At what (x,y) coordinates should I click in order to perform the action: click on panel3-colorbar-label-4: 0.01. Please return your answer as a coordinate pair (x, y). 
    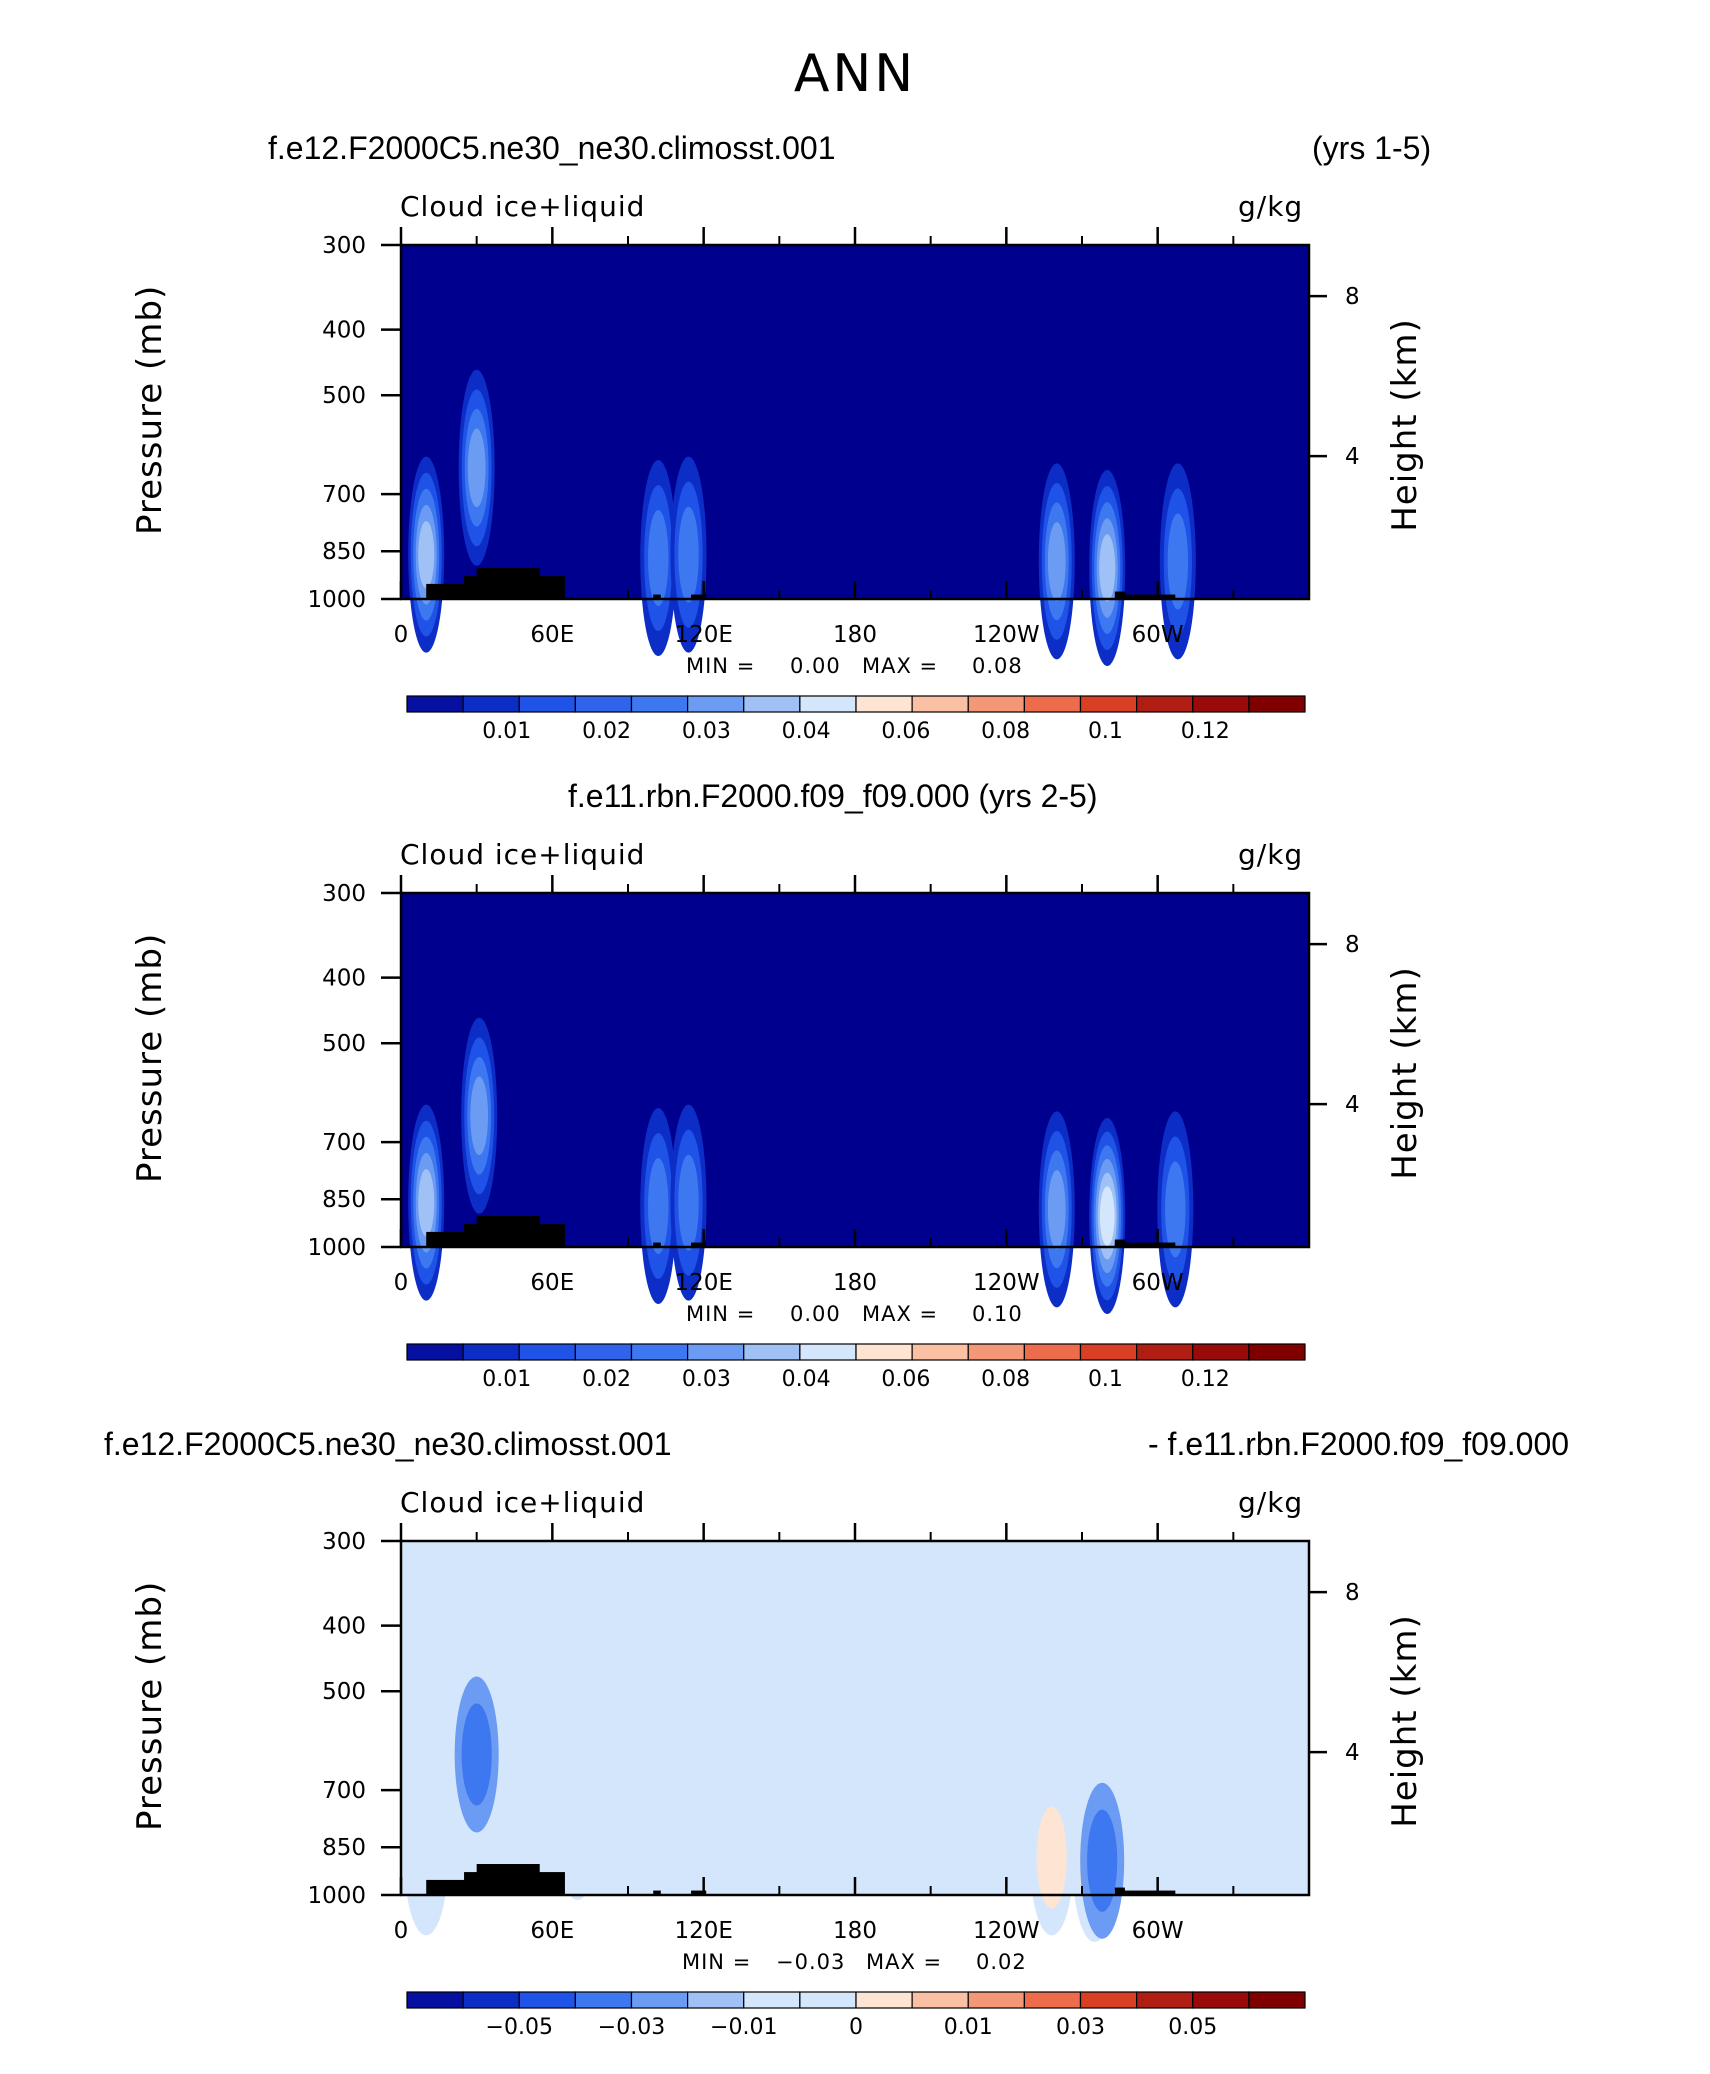
    Looking at the image, I should click on (968, 2027).